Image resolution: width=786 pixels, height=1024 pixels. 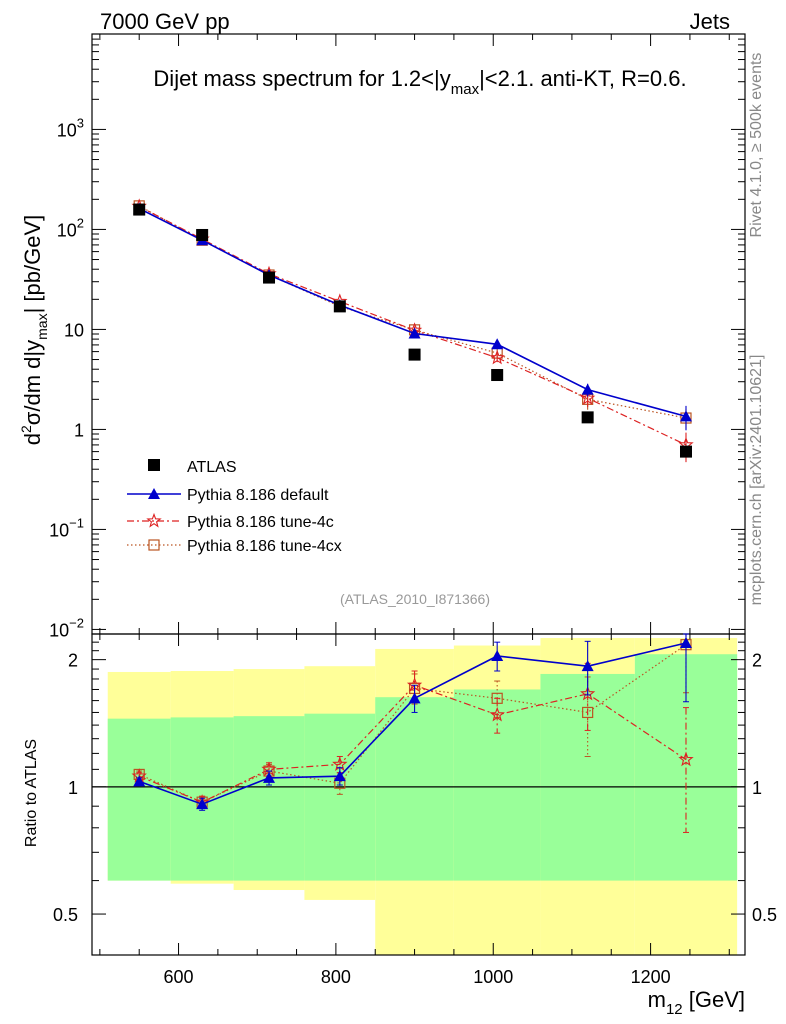 I want to click on y-axis-label-main: d2σ/dm d|ymax| [pb/GeV], so click(x=34, y=330).